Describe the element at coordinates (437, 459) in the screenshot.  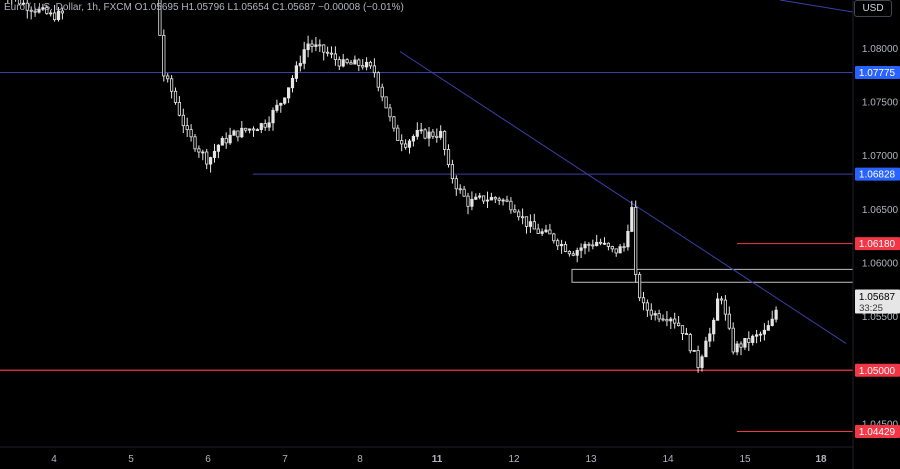
I see `time-tick-label: 11` at that location.